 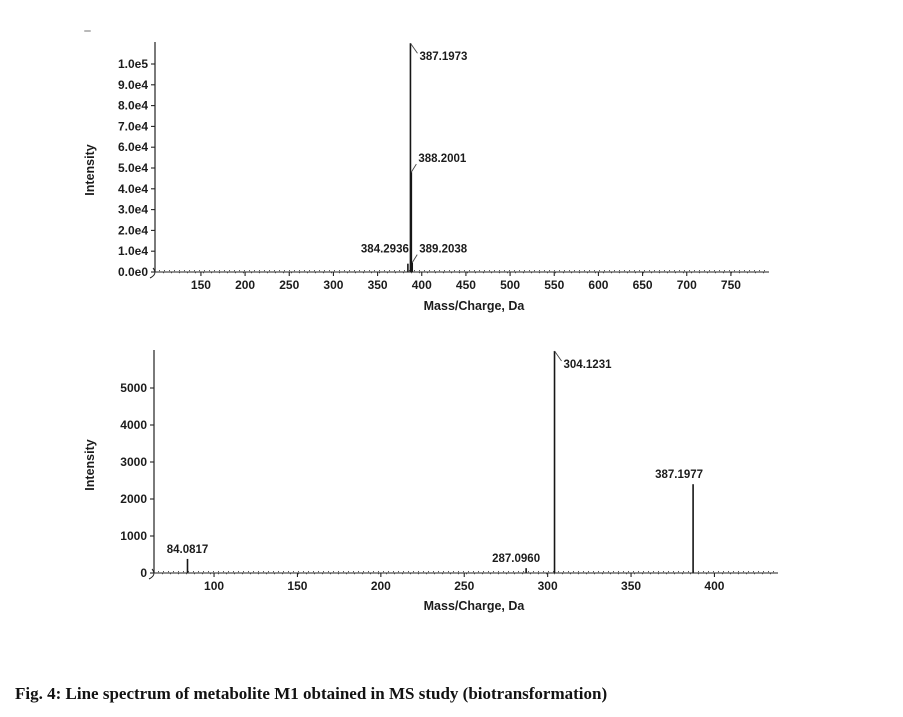 What do you see at coordinates (554, 285) in the screenshot?
I see `x-tick-label: 550` at bounding box center [554, 285].